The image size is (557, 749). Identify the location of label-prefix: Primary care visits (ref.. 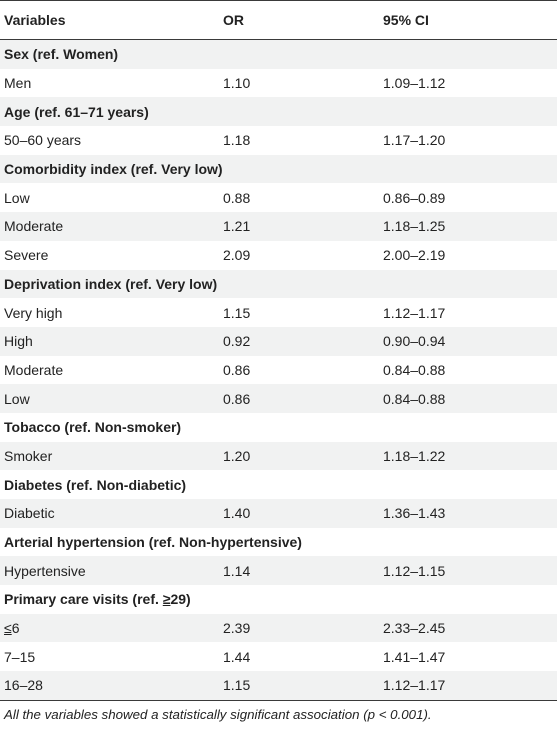
(83, 599).